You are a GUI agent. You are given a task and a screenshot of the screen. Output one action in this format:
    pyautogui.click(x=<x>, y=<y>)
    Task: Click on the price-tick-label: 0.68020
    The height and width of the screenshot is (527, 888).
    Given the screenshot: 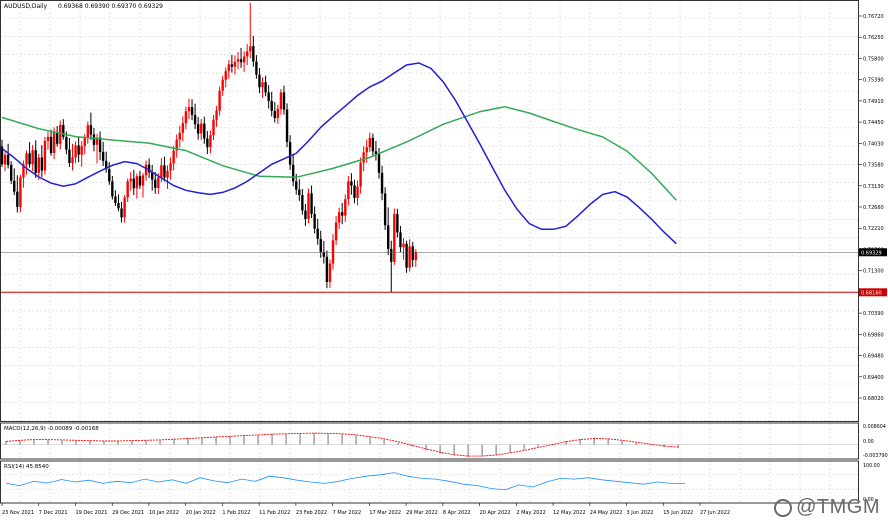 What is the action you would take?
    pyautogui.click(x=873, y=399)
    